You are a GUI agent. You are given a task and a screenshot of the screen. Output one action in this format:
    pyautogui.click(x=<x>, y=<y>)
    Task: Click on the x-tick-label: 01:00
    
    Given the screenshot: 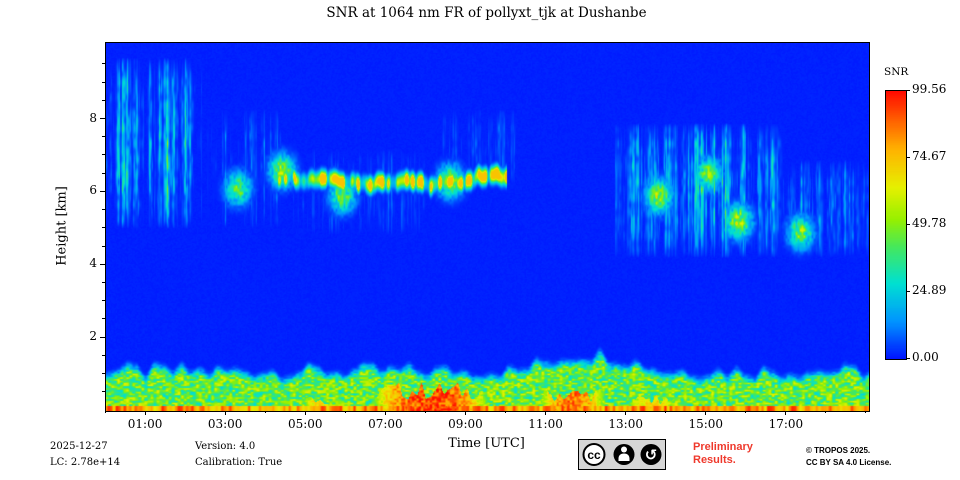 What is the action you would take?
    pyautogui.click(x=145, y=424)
    